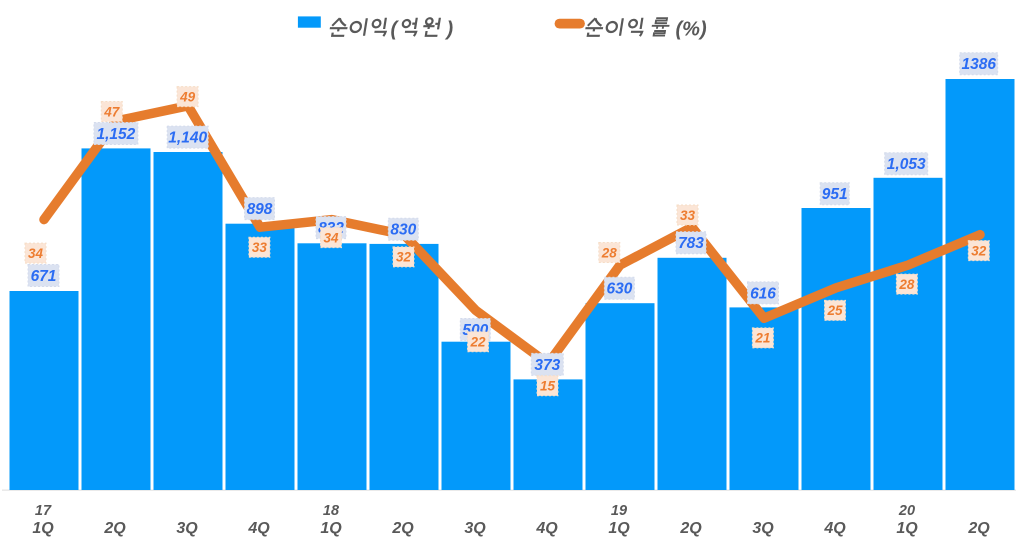 The height and width of the screenshot is (550, 1024). Describe the element at coordinates (619, 289) in the screenshot. I see `svg-text: 630` at that location.